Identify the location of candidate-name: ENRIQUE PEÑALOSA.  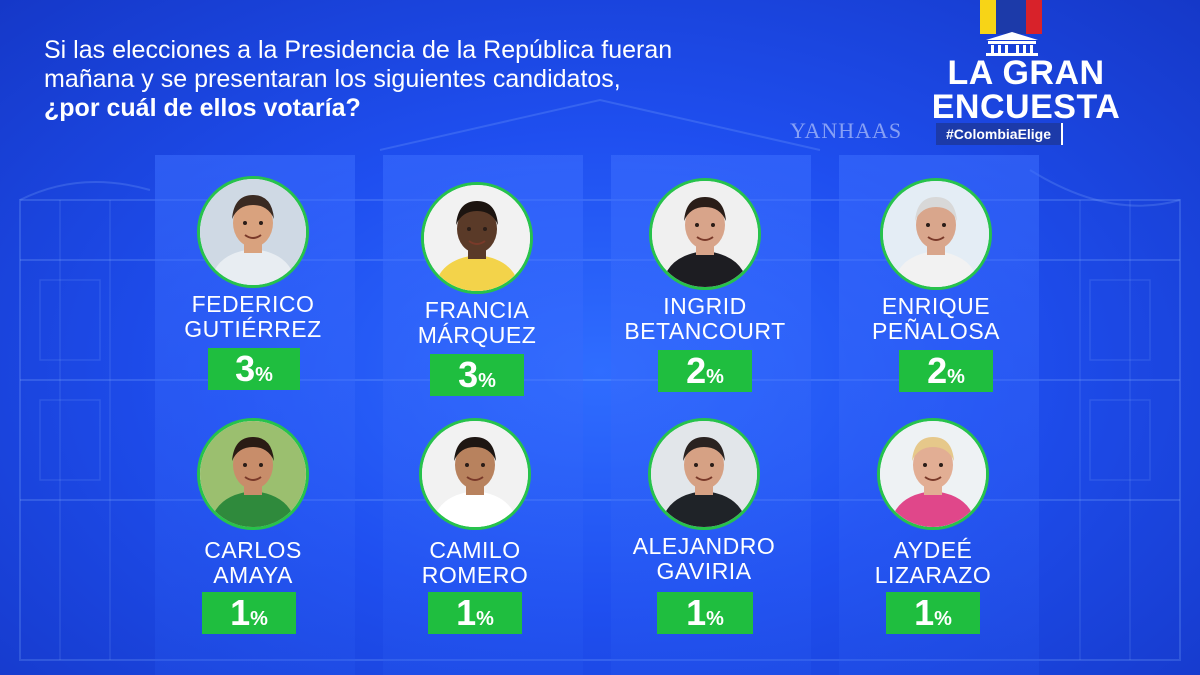
(936, 319).